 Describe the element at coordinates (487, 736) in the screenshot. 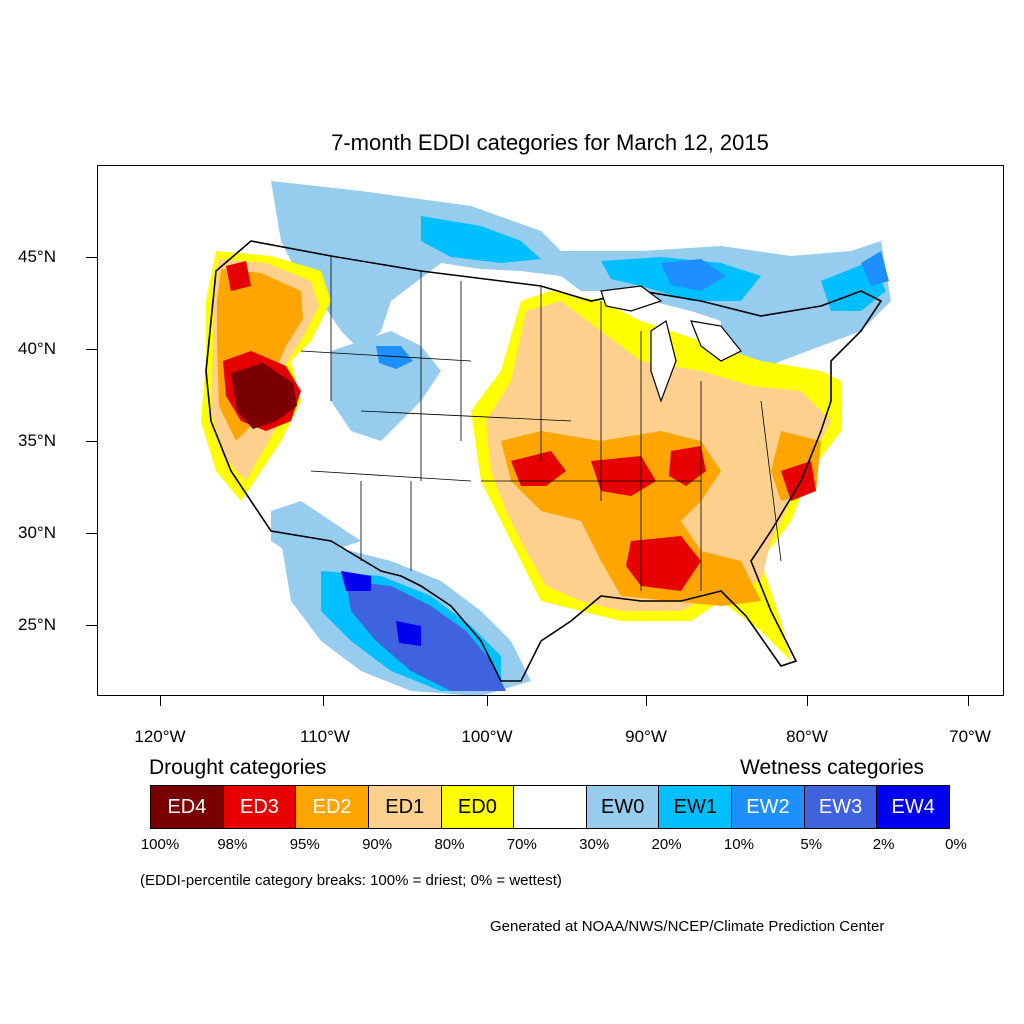

I see `x-axis-label: 100°W` at that location.